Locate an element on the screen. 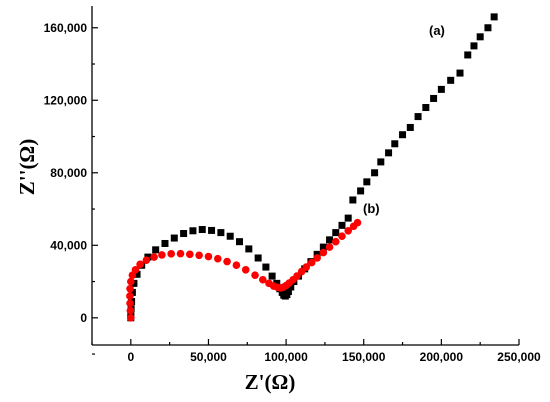 The width and height of the screenshot is (550, 402). series-b-label: (b) is located at coordinates (371, 208).